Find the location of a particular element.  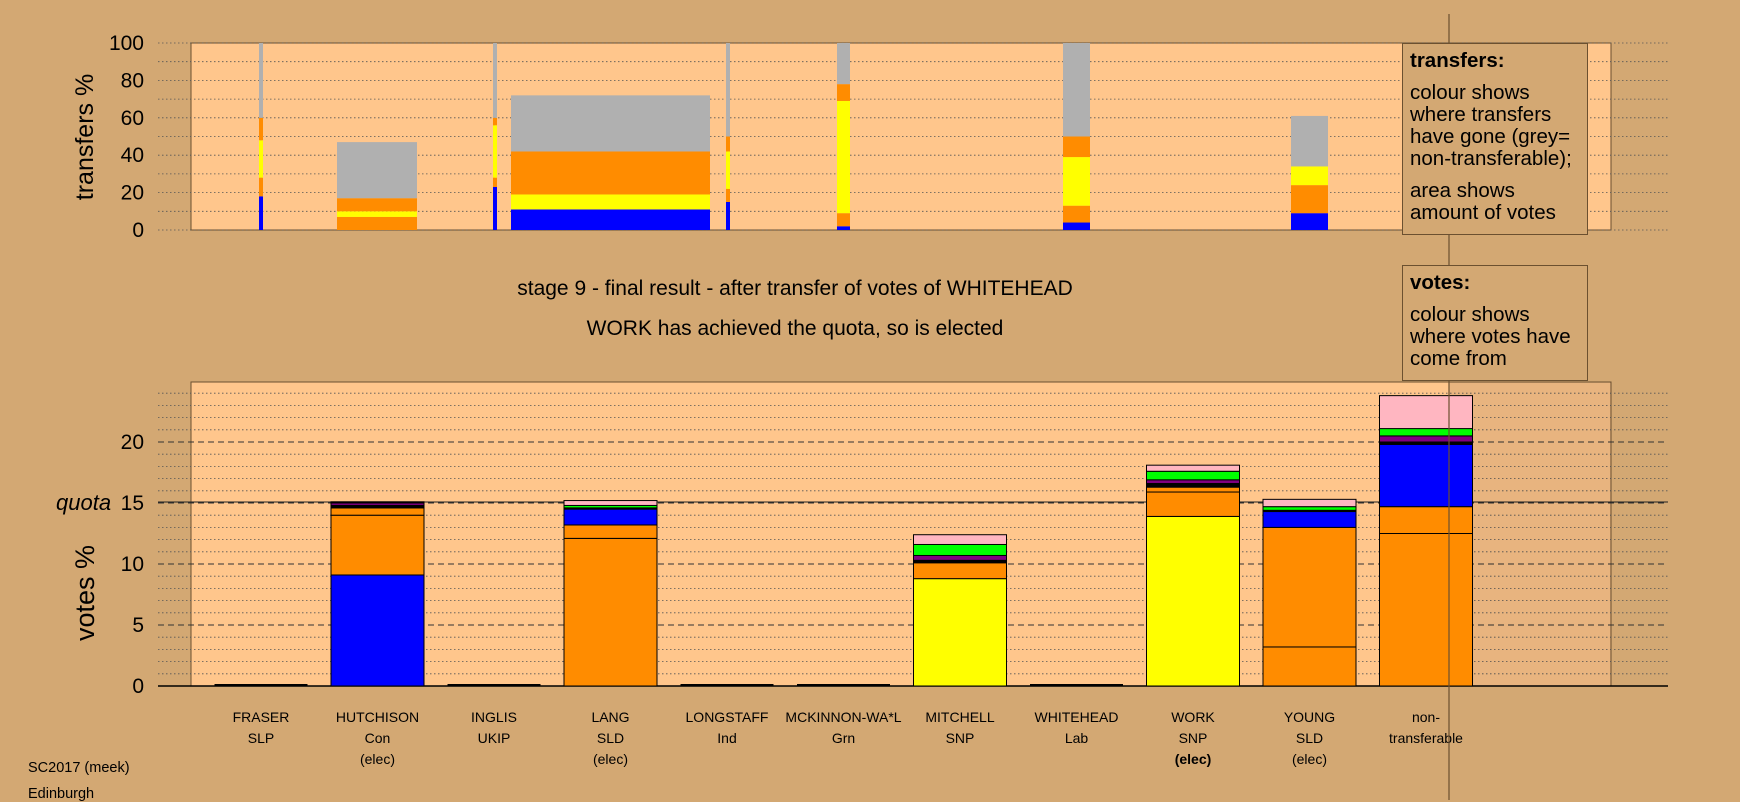

category-party-label: Lab is located at coordinates (1077, 738).